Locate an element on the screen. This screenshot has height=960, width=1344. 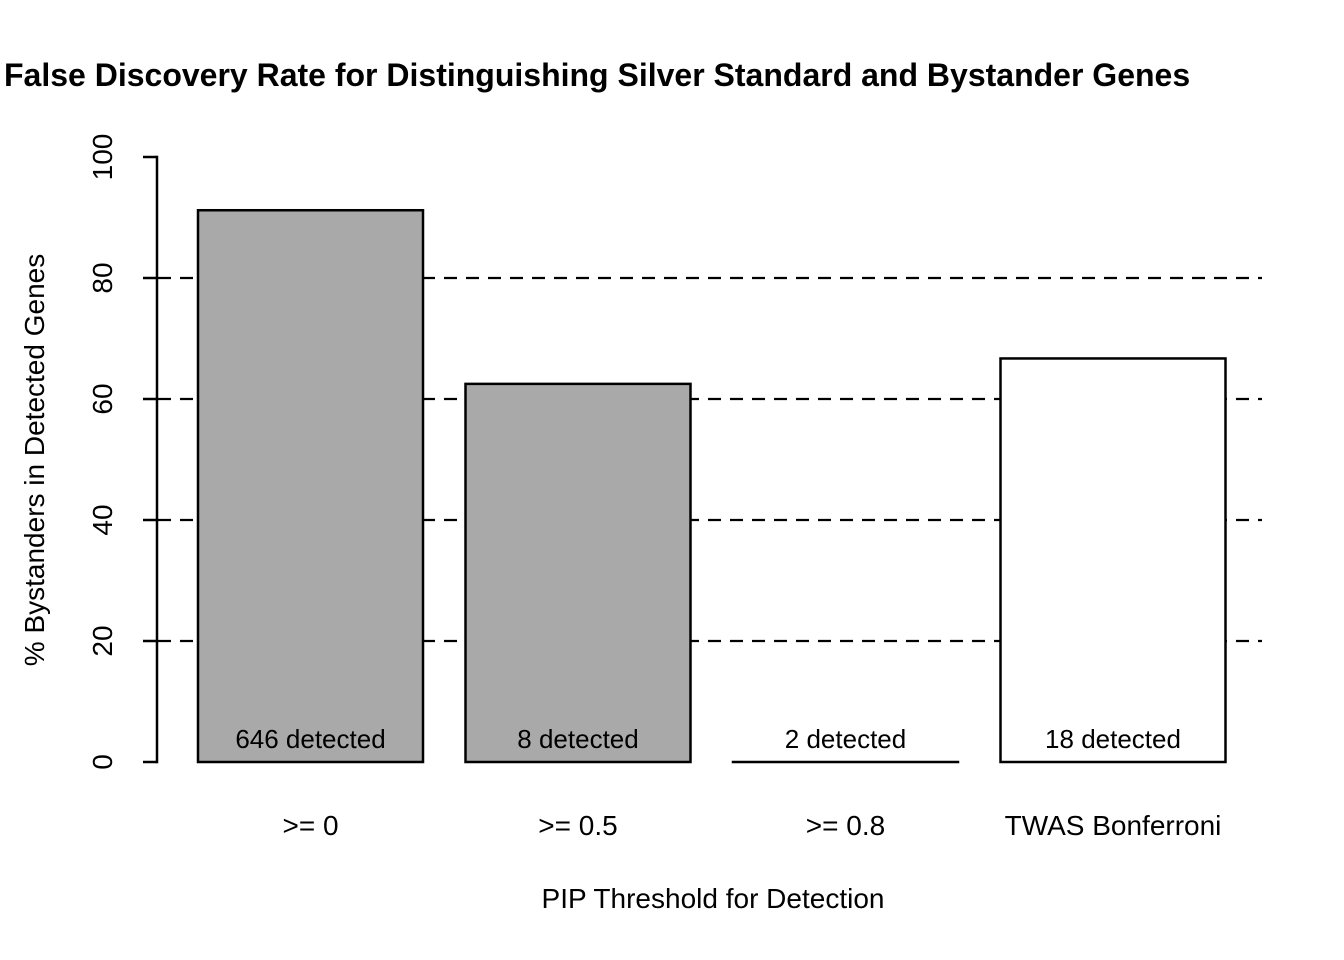
y-axis-title: % Bystanders in Detected Genes is located at coordinates (34, 460).